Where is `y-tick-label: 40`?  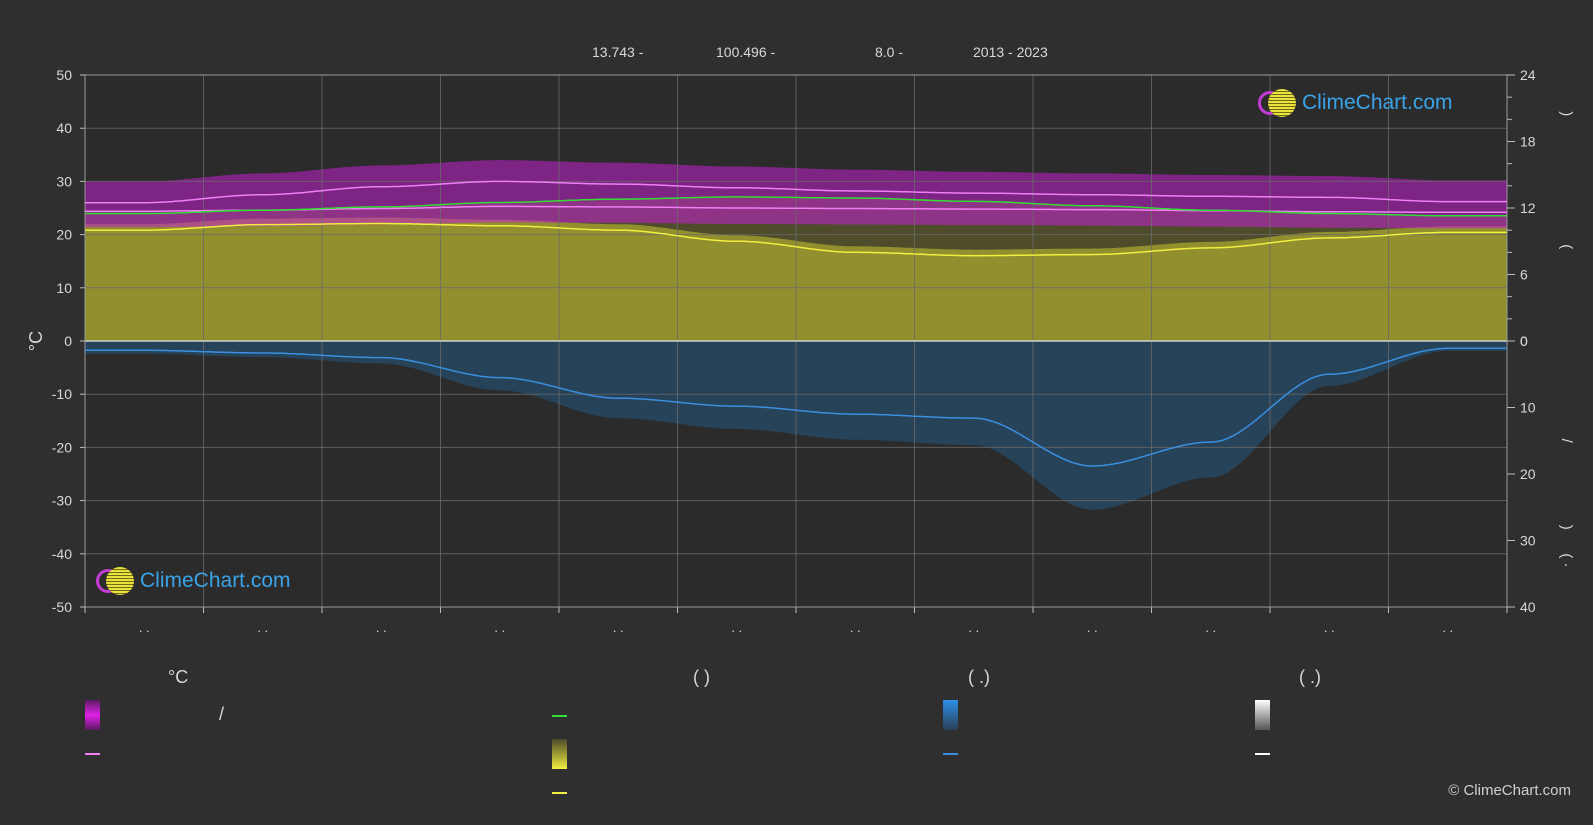
y-tick-label: 40 is located at coordinates (64, 128).